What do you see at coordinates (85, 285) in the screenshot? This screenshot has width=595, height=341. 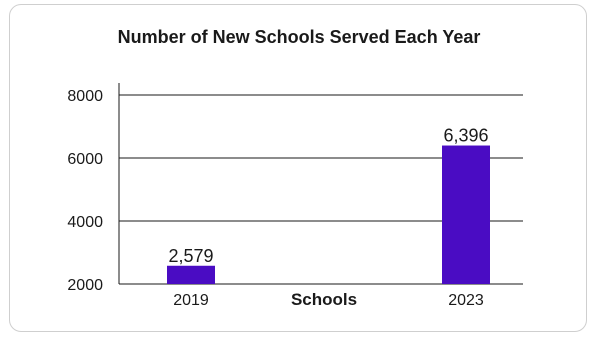 I see `y-tick-label-2000: 2000` at bounding box center [85, 285].